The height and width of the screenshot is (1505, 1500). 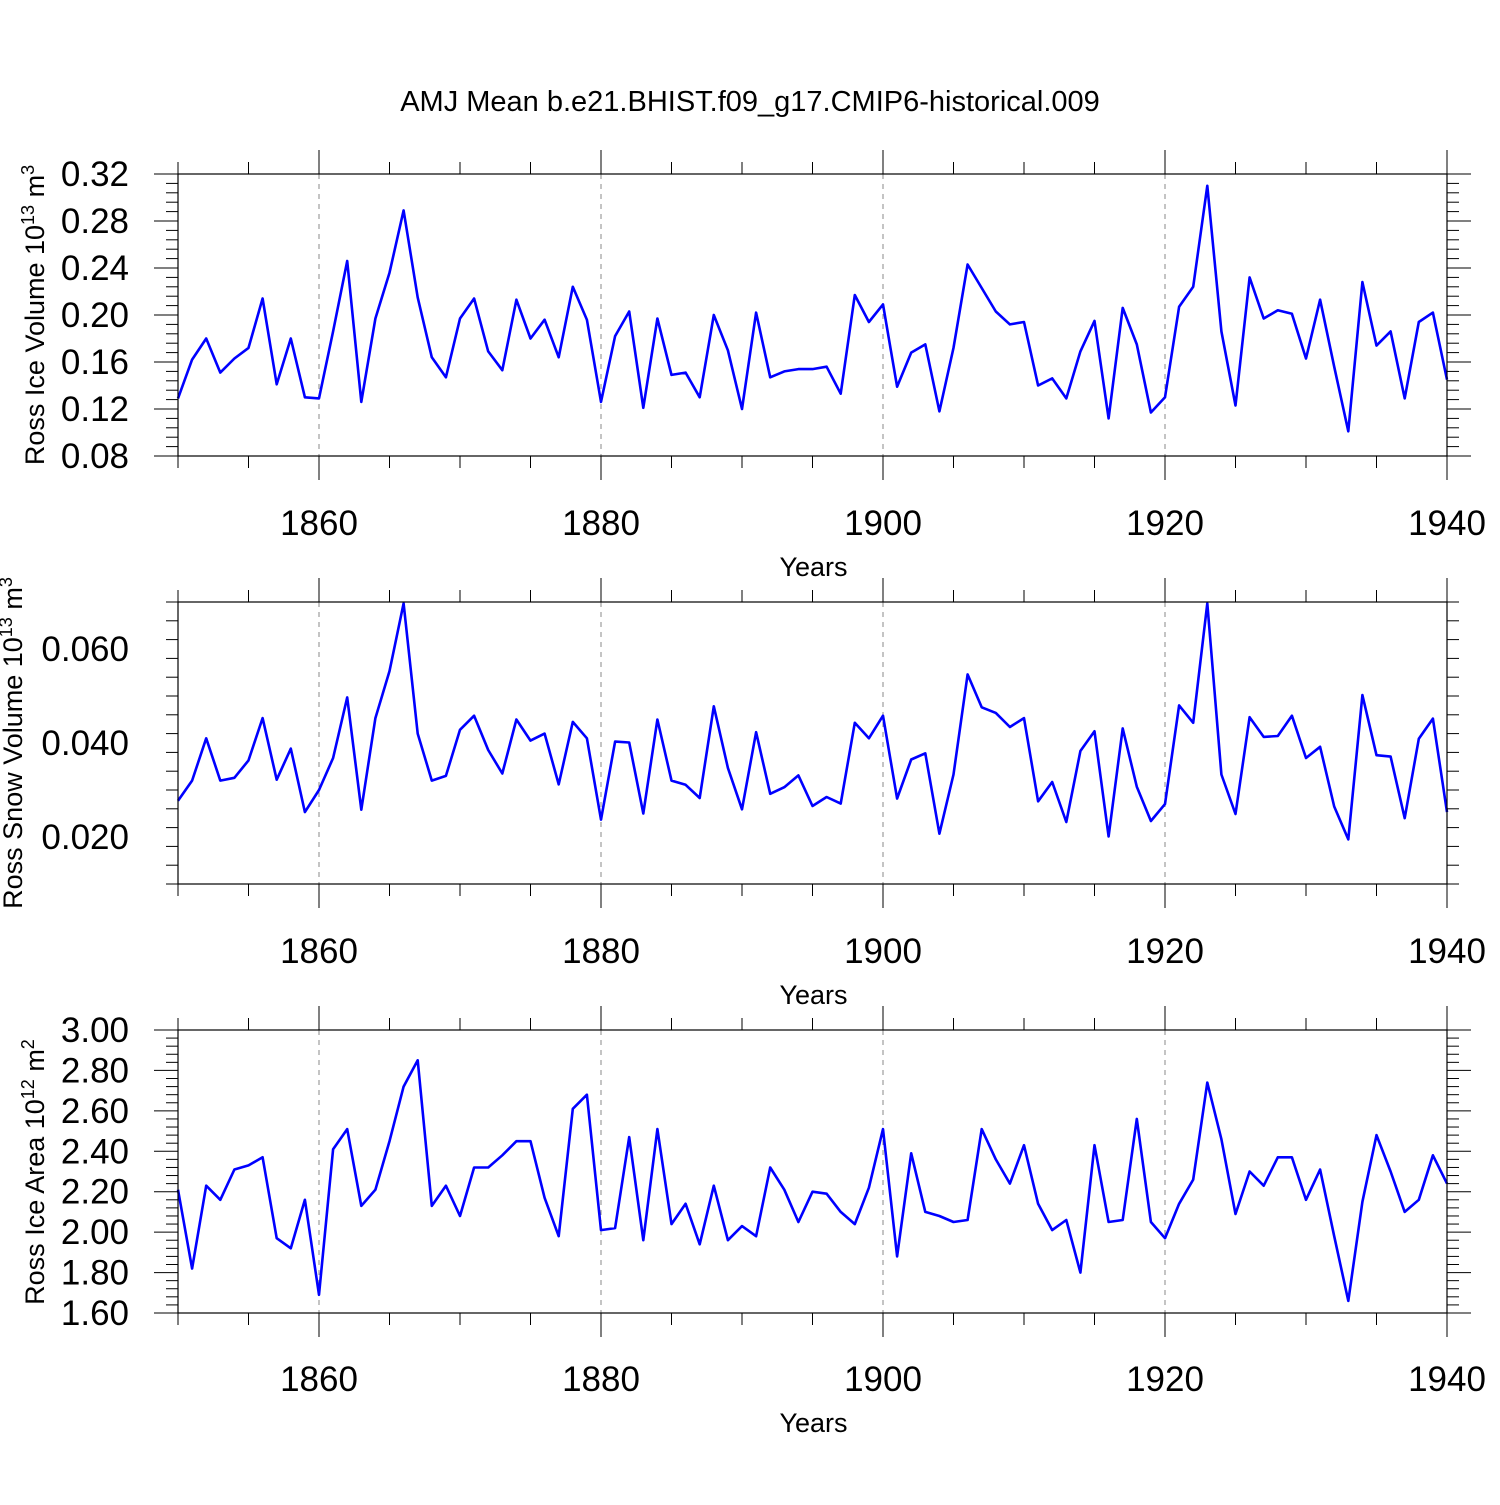 I want to click on y-tick-label: 0.12, so click(x=95, y=409).